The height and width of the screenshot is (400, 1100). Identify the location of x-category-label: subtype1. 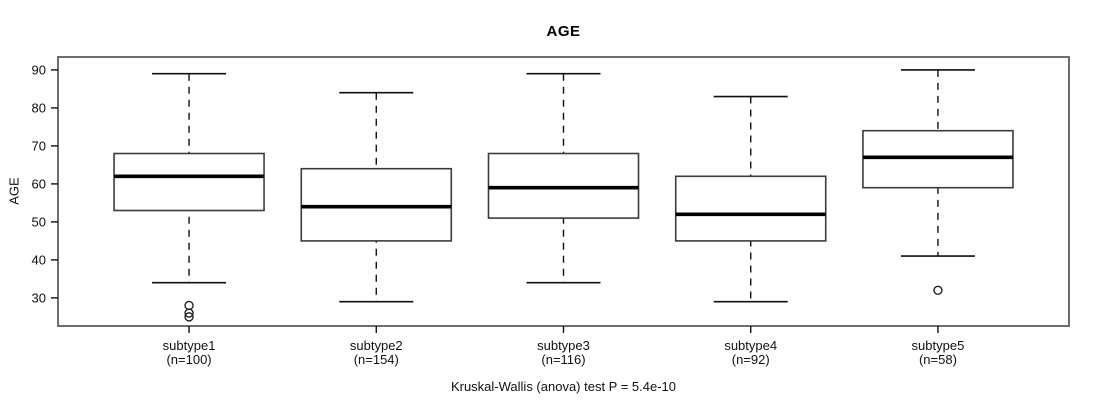
(189, 345).